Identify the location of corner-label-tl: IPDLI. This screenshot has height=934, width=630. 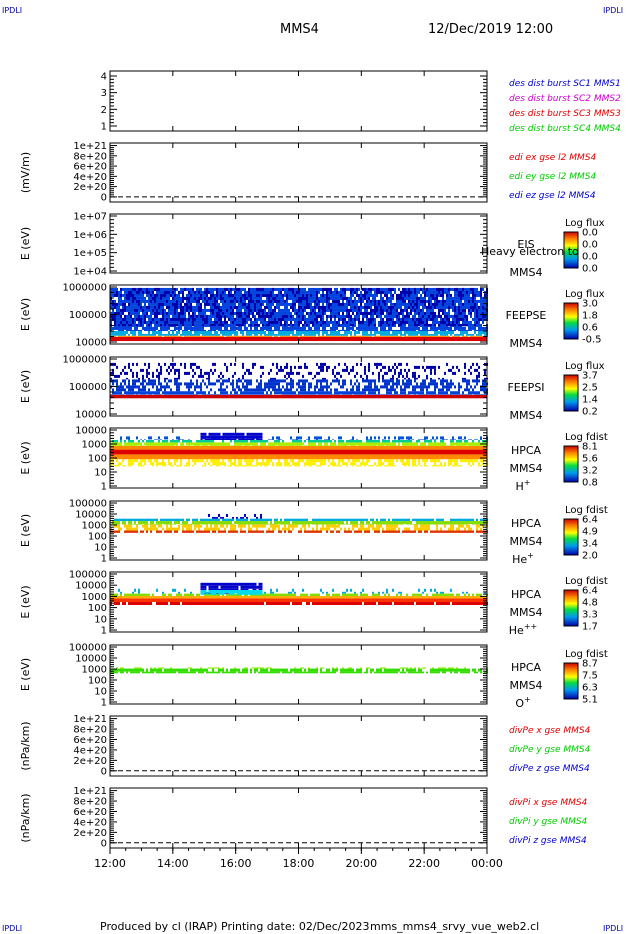
(12, 10).